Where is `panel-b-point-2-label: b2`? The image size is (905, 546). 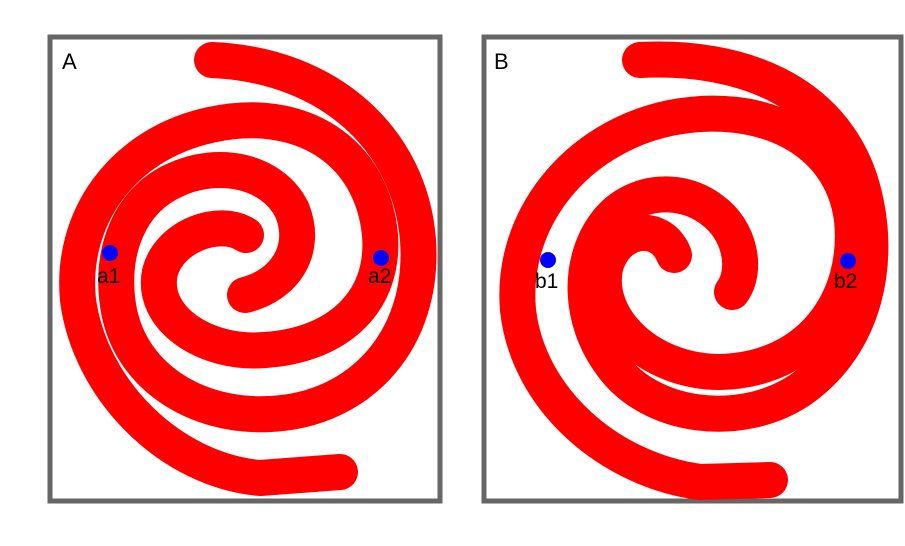 panel-b-point-2-label: b2 is located at coordinates (845, 281).